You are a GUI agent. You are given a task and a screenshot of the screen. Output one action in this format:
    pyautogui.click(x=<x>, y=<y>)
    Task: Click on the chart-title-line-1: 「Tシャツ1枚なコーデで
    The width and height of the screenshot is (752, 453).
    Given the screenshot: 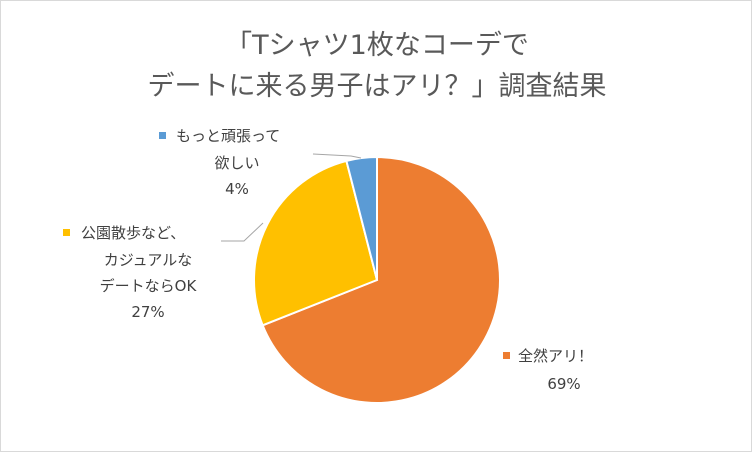 What is the action you would take?
    pyautogui.click(x=377, y=45)
    